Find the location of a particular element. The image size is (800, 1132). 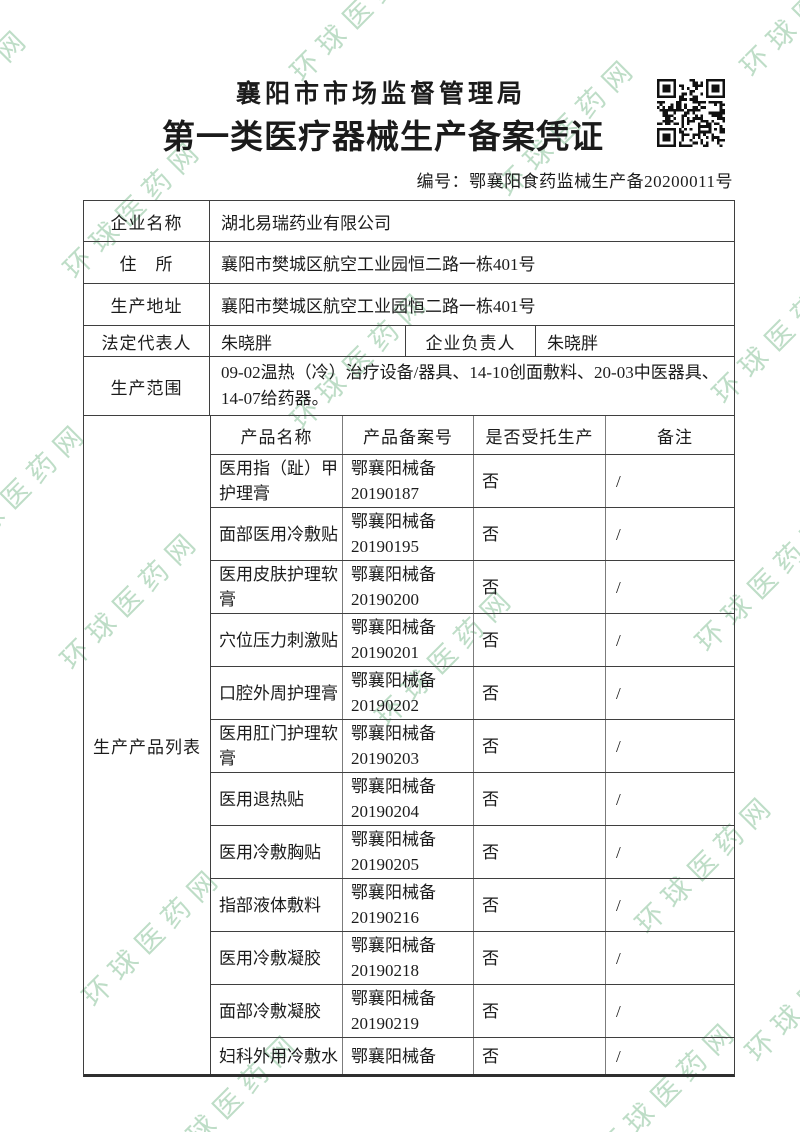

product-table-header: 产品名称 产品备案号 是否受托生产 备注 is located at coordinates (472, 435).